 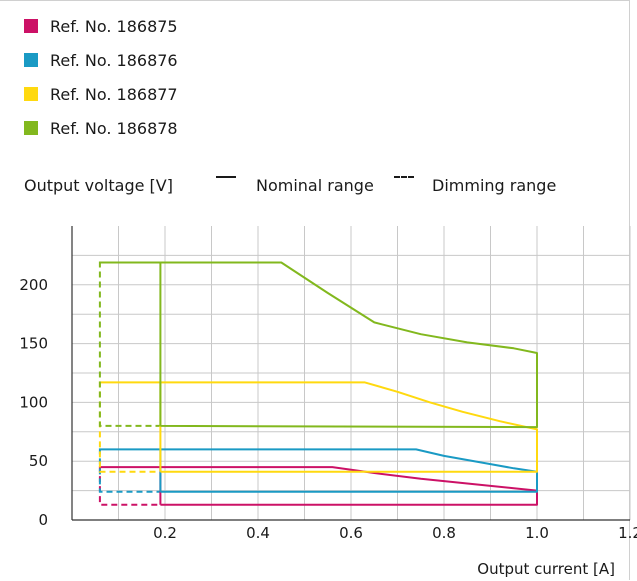 What do you see at coordinates (38, 461) in the screenshot?
I see `y-tick-label: 50` at bounding box center [38, 461].